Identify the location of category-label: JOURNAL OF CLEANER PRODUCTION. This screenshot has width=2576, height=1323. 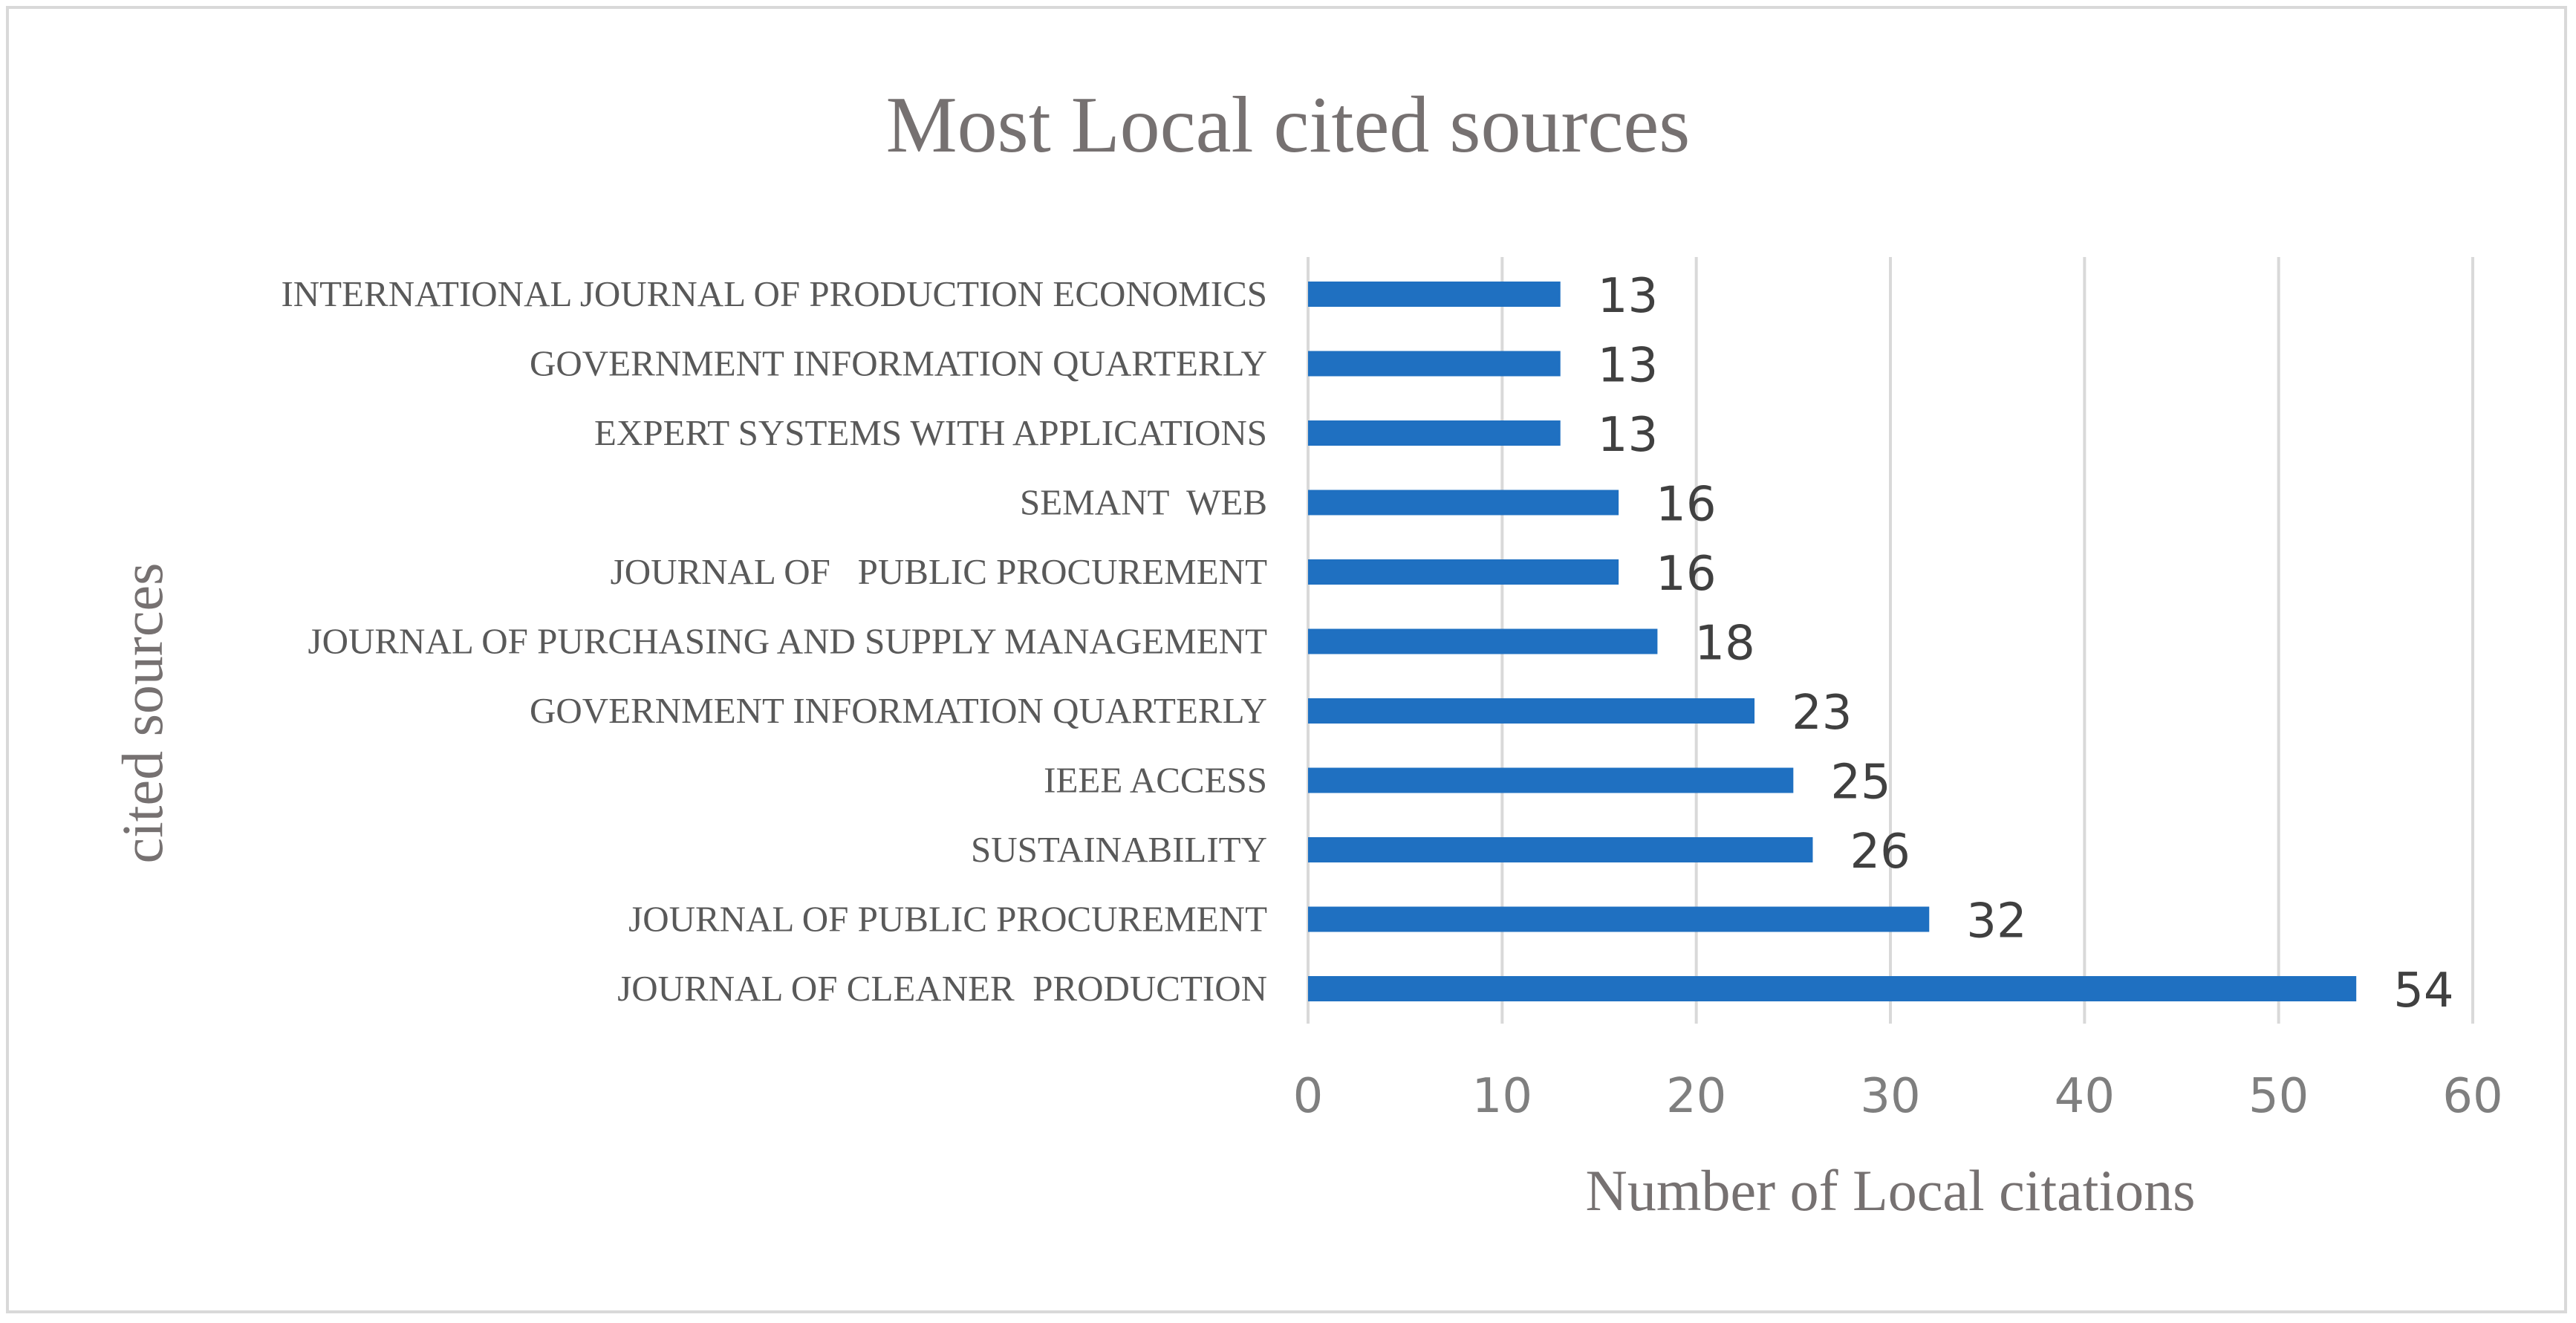
(942, 988).